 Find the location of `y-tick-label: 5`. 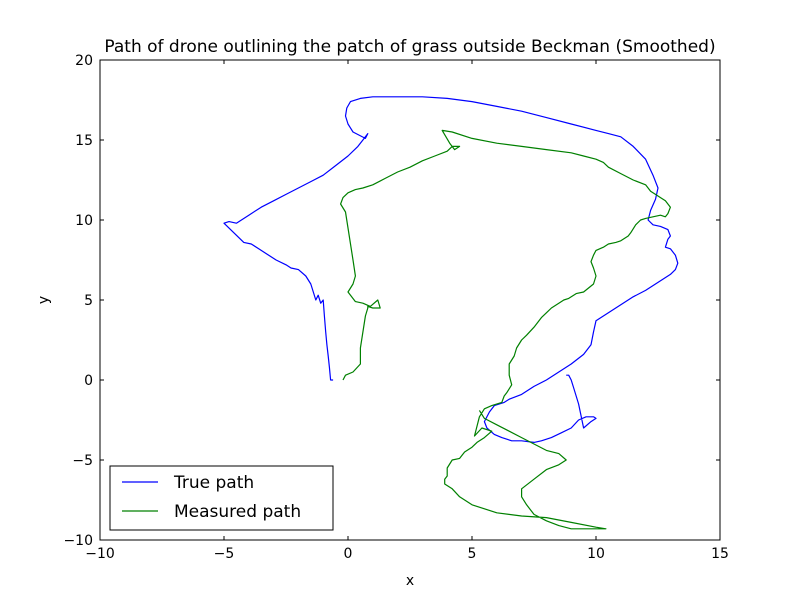

y-tick-label: 5 is located at coordinates (88, 301).